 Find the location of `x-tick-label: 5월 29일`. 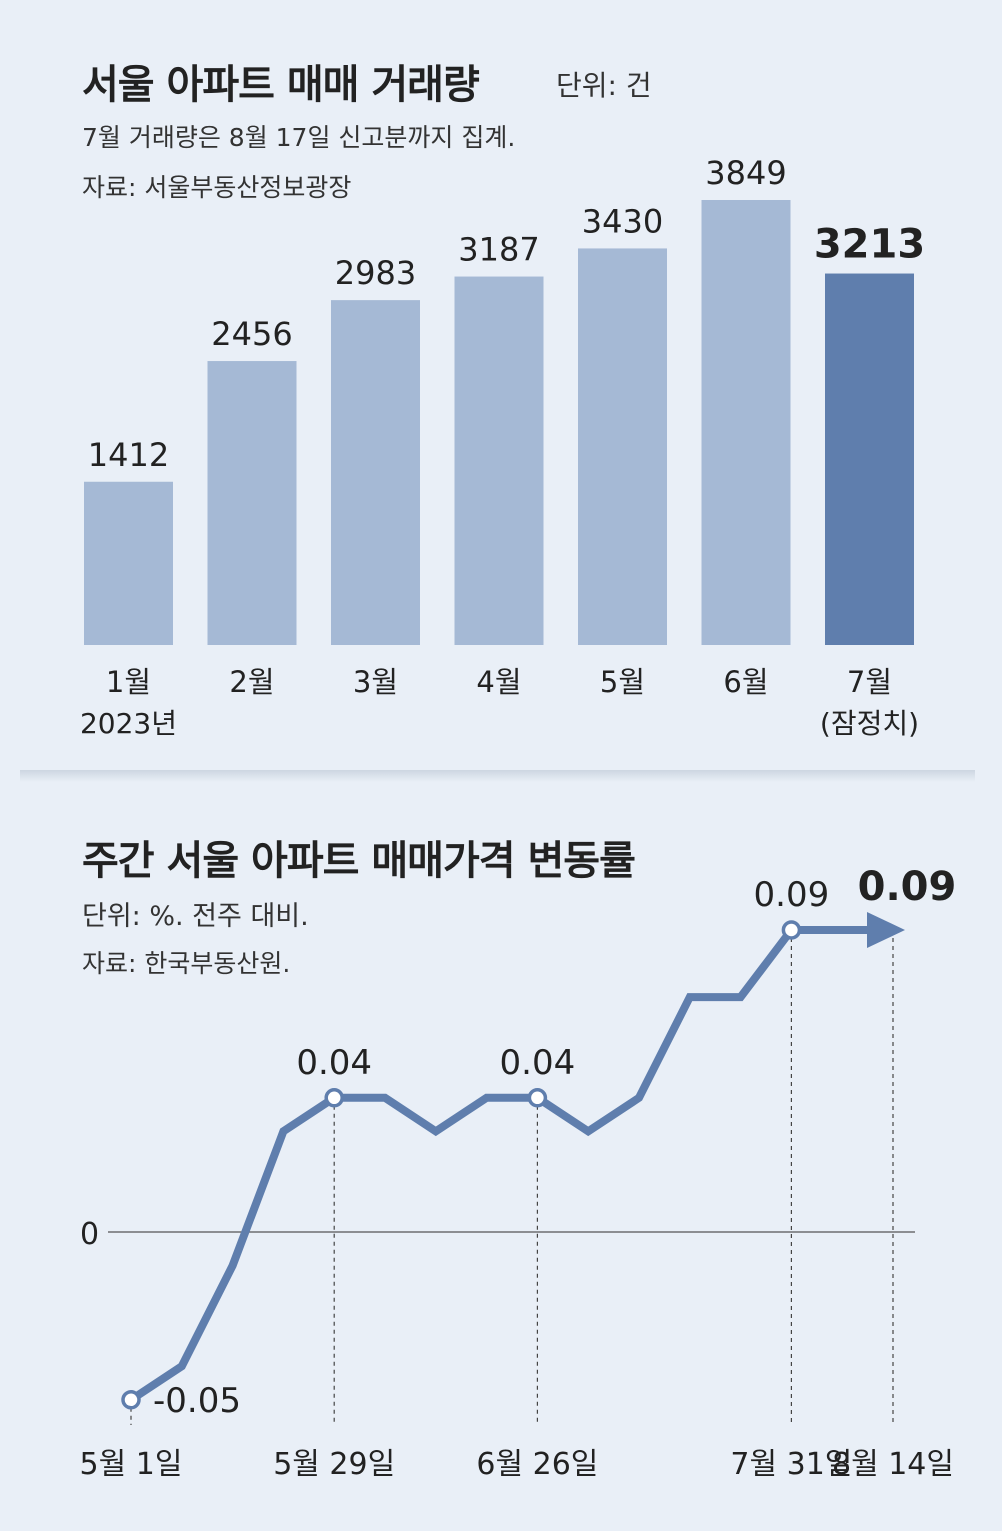

x-tick-label: 5월 29일 is located at coordinates (334, 1464).